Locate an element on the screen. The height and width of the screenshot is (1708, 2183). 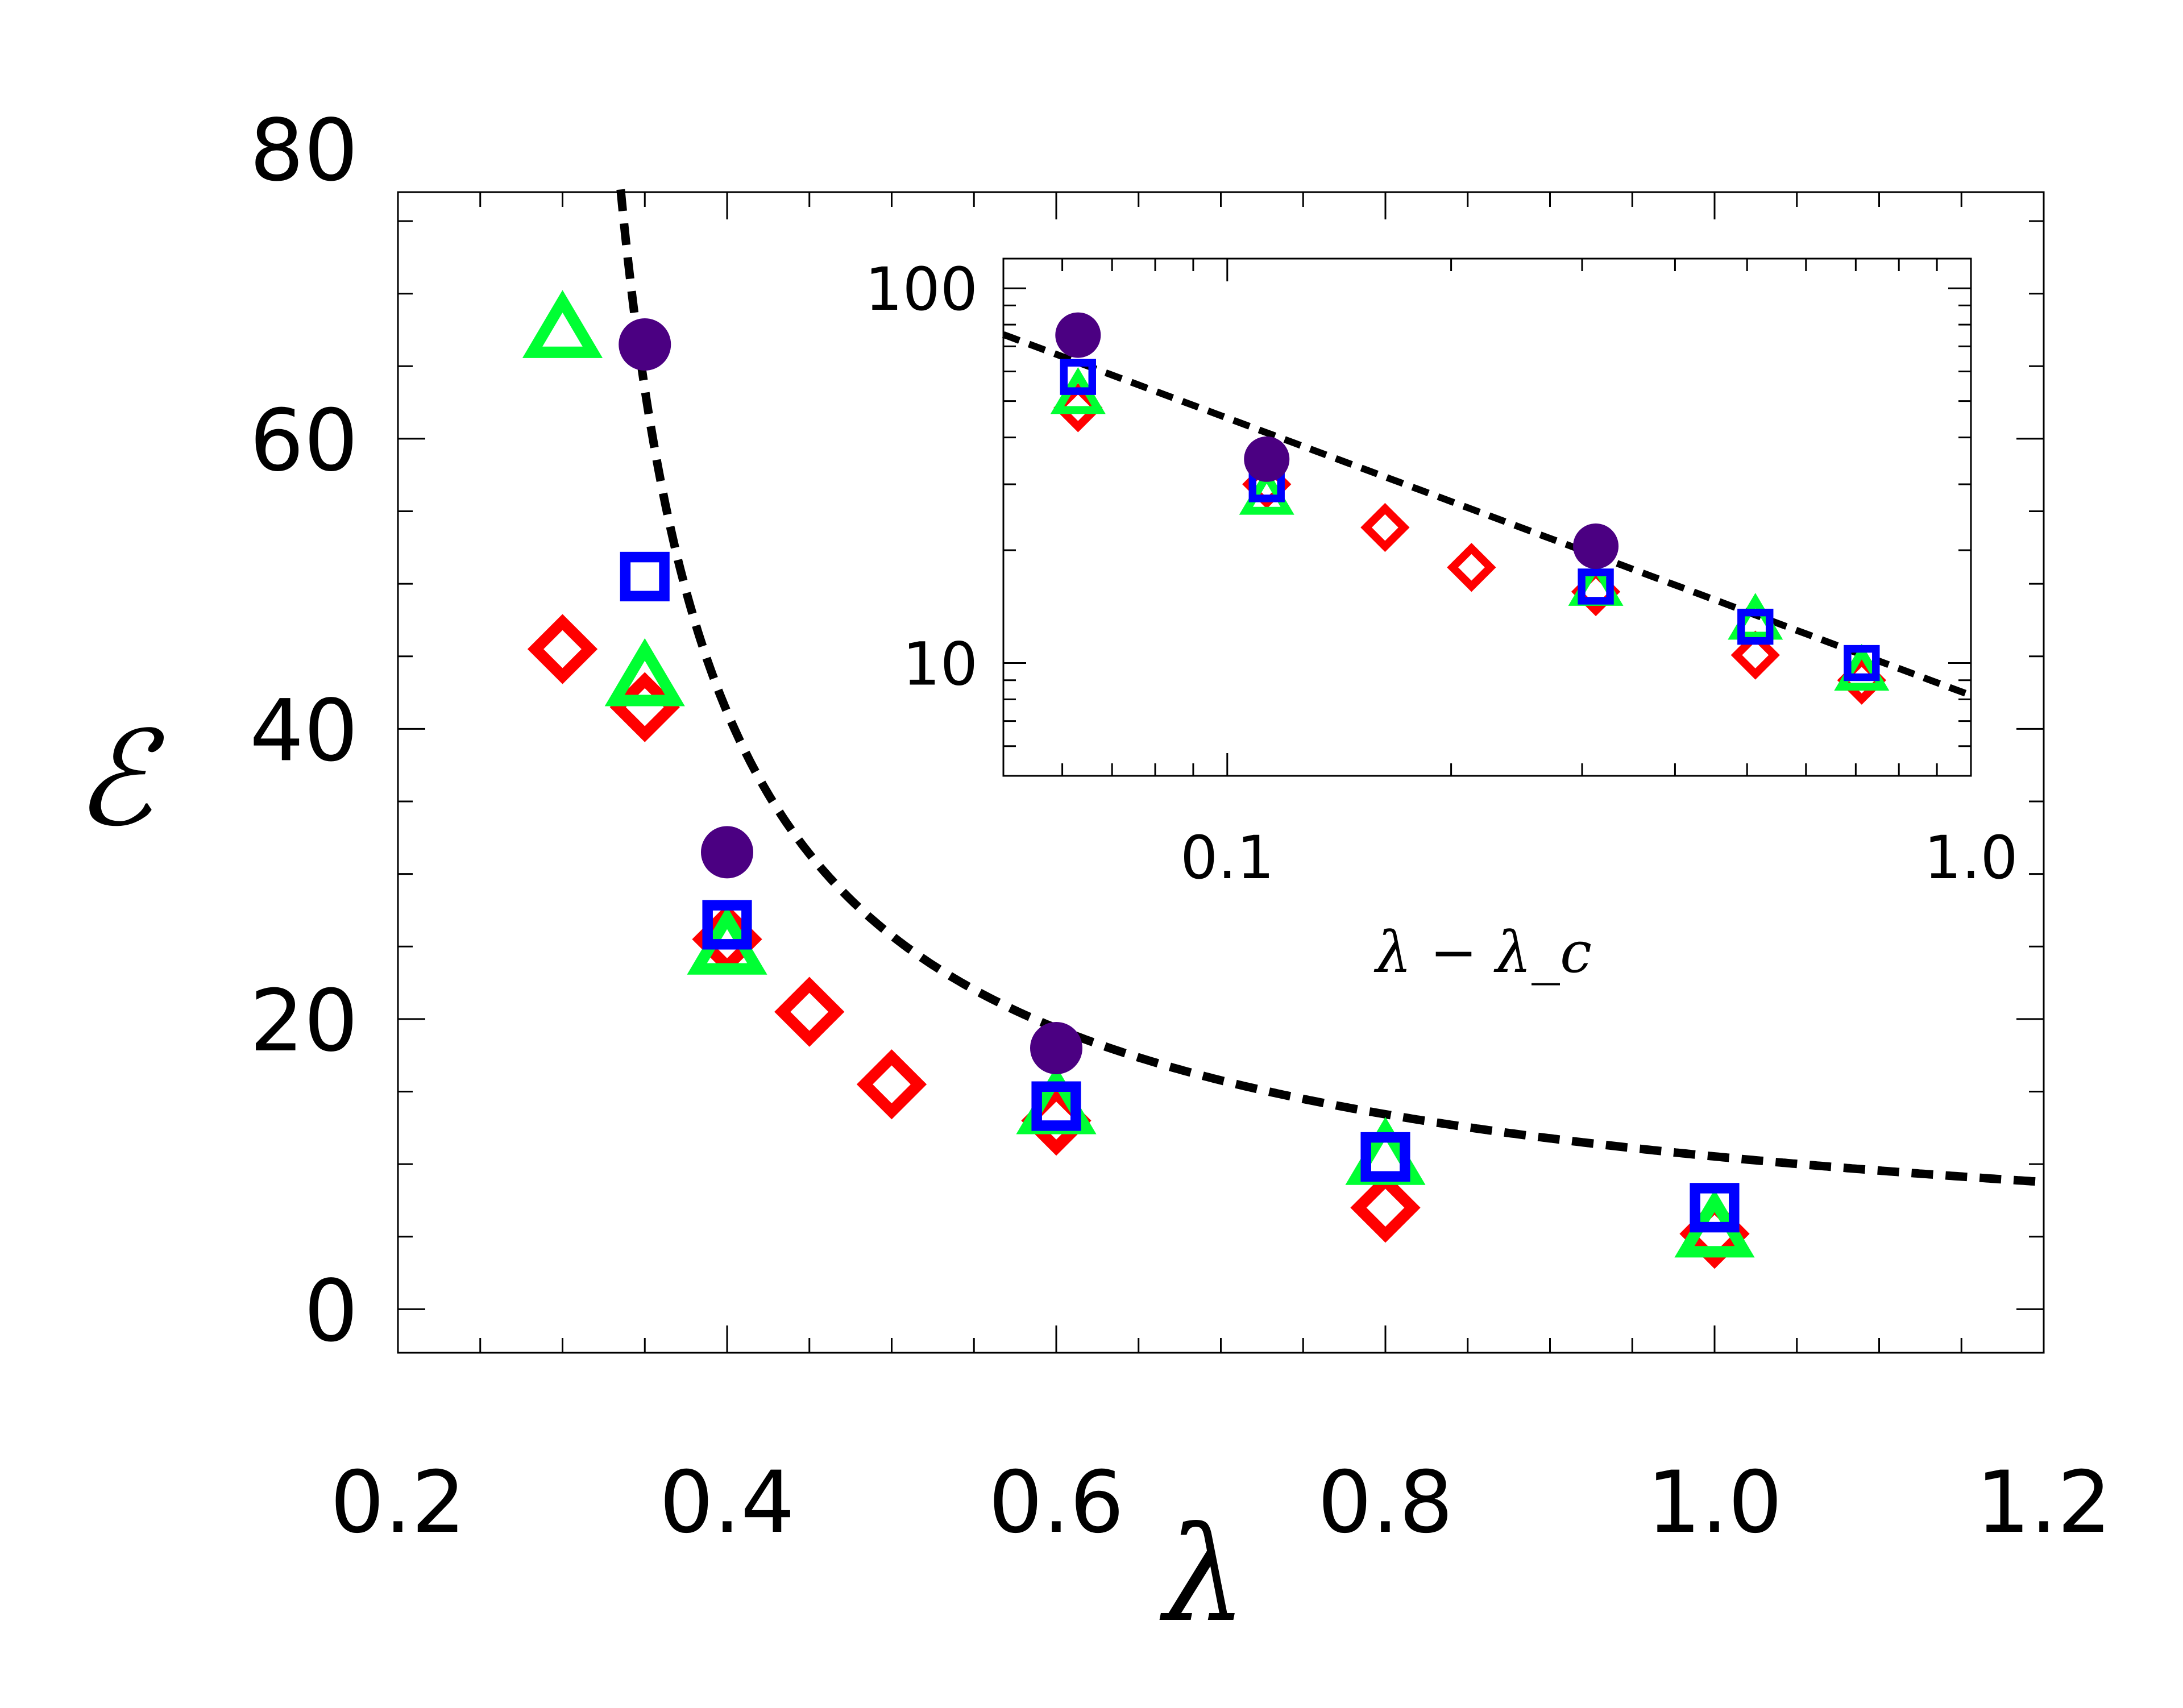
main-y-tick-label: 0 is located at coordinates (331, 1311).